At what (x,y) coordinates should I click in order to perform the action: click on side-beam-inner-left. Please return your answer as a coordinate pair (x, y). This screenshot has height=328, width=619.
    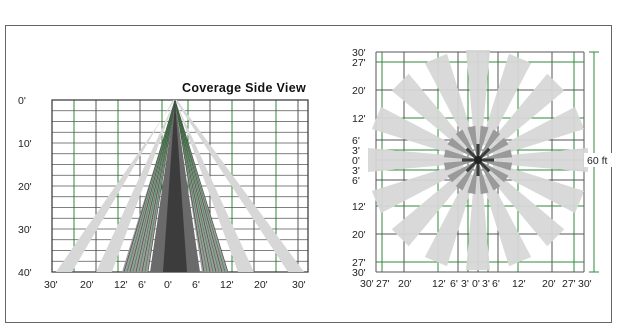
    Looking at the image, I should click on (162, 186).